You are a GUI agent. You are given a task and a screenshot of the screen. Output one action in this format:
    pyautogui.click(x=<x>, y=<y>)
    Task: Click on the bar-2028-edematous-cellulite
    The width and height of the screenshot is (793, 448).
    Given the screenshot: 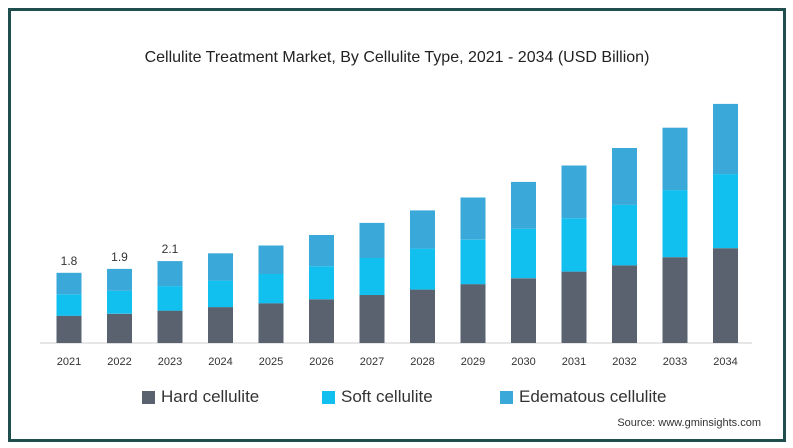 What is the action you would take?
    pyautogui.click(x=422, y=229)
    